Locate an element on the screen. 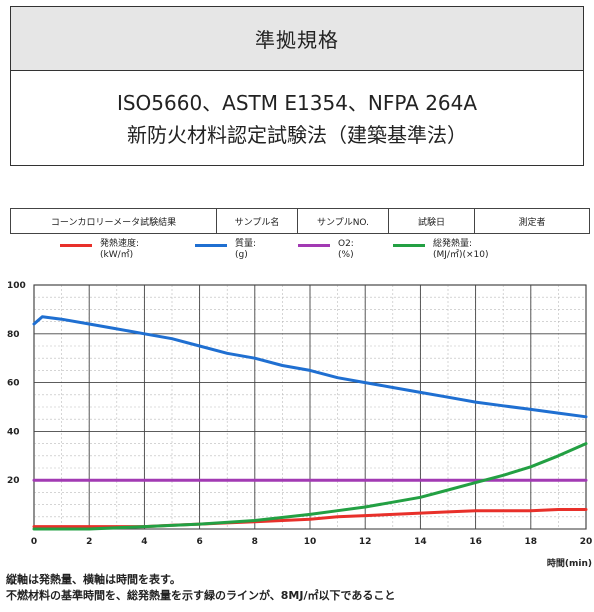 Image resolution: width=594 pixels, height=612 pixels. x-tick-label: 18 is located at coordinates (531, 542).